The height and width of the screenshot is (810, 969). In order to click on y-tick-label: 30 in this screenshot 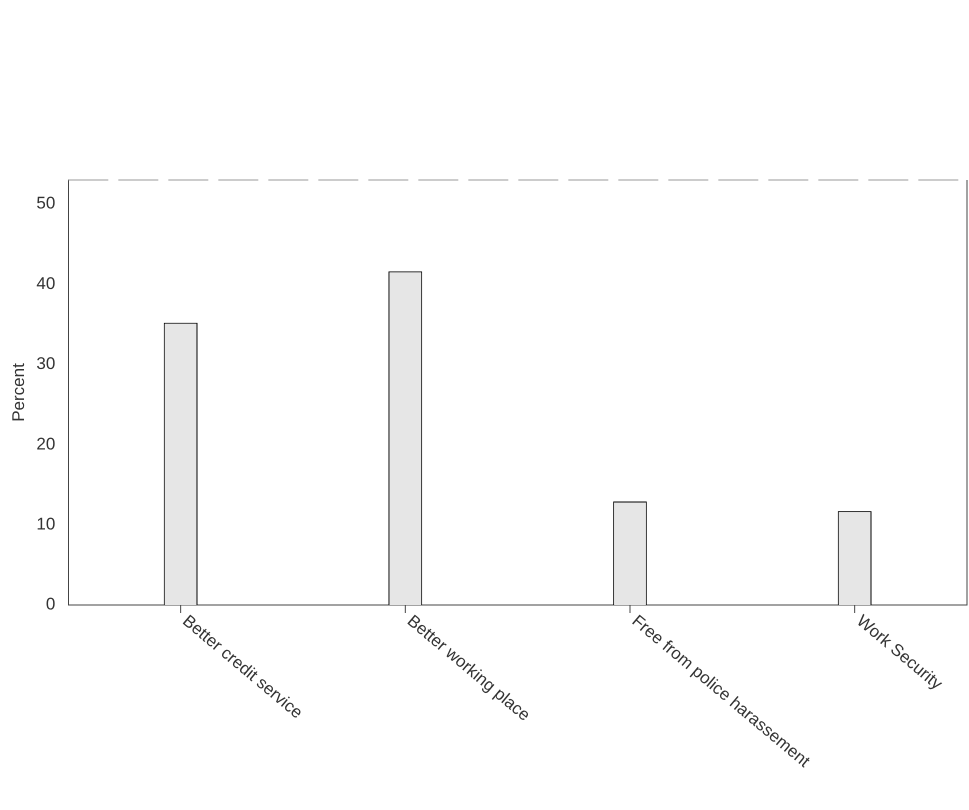, I will do `click(46, 364)`.